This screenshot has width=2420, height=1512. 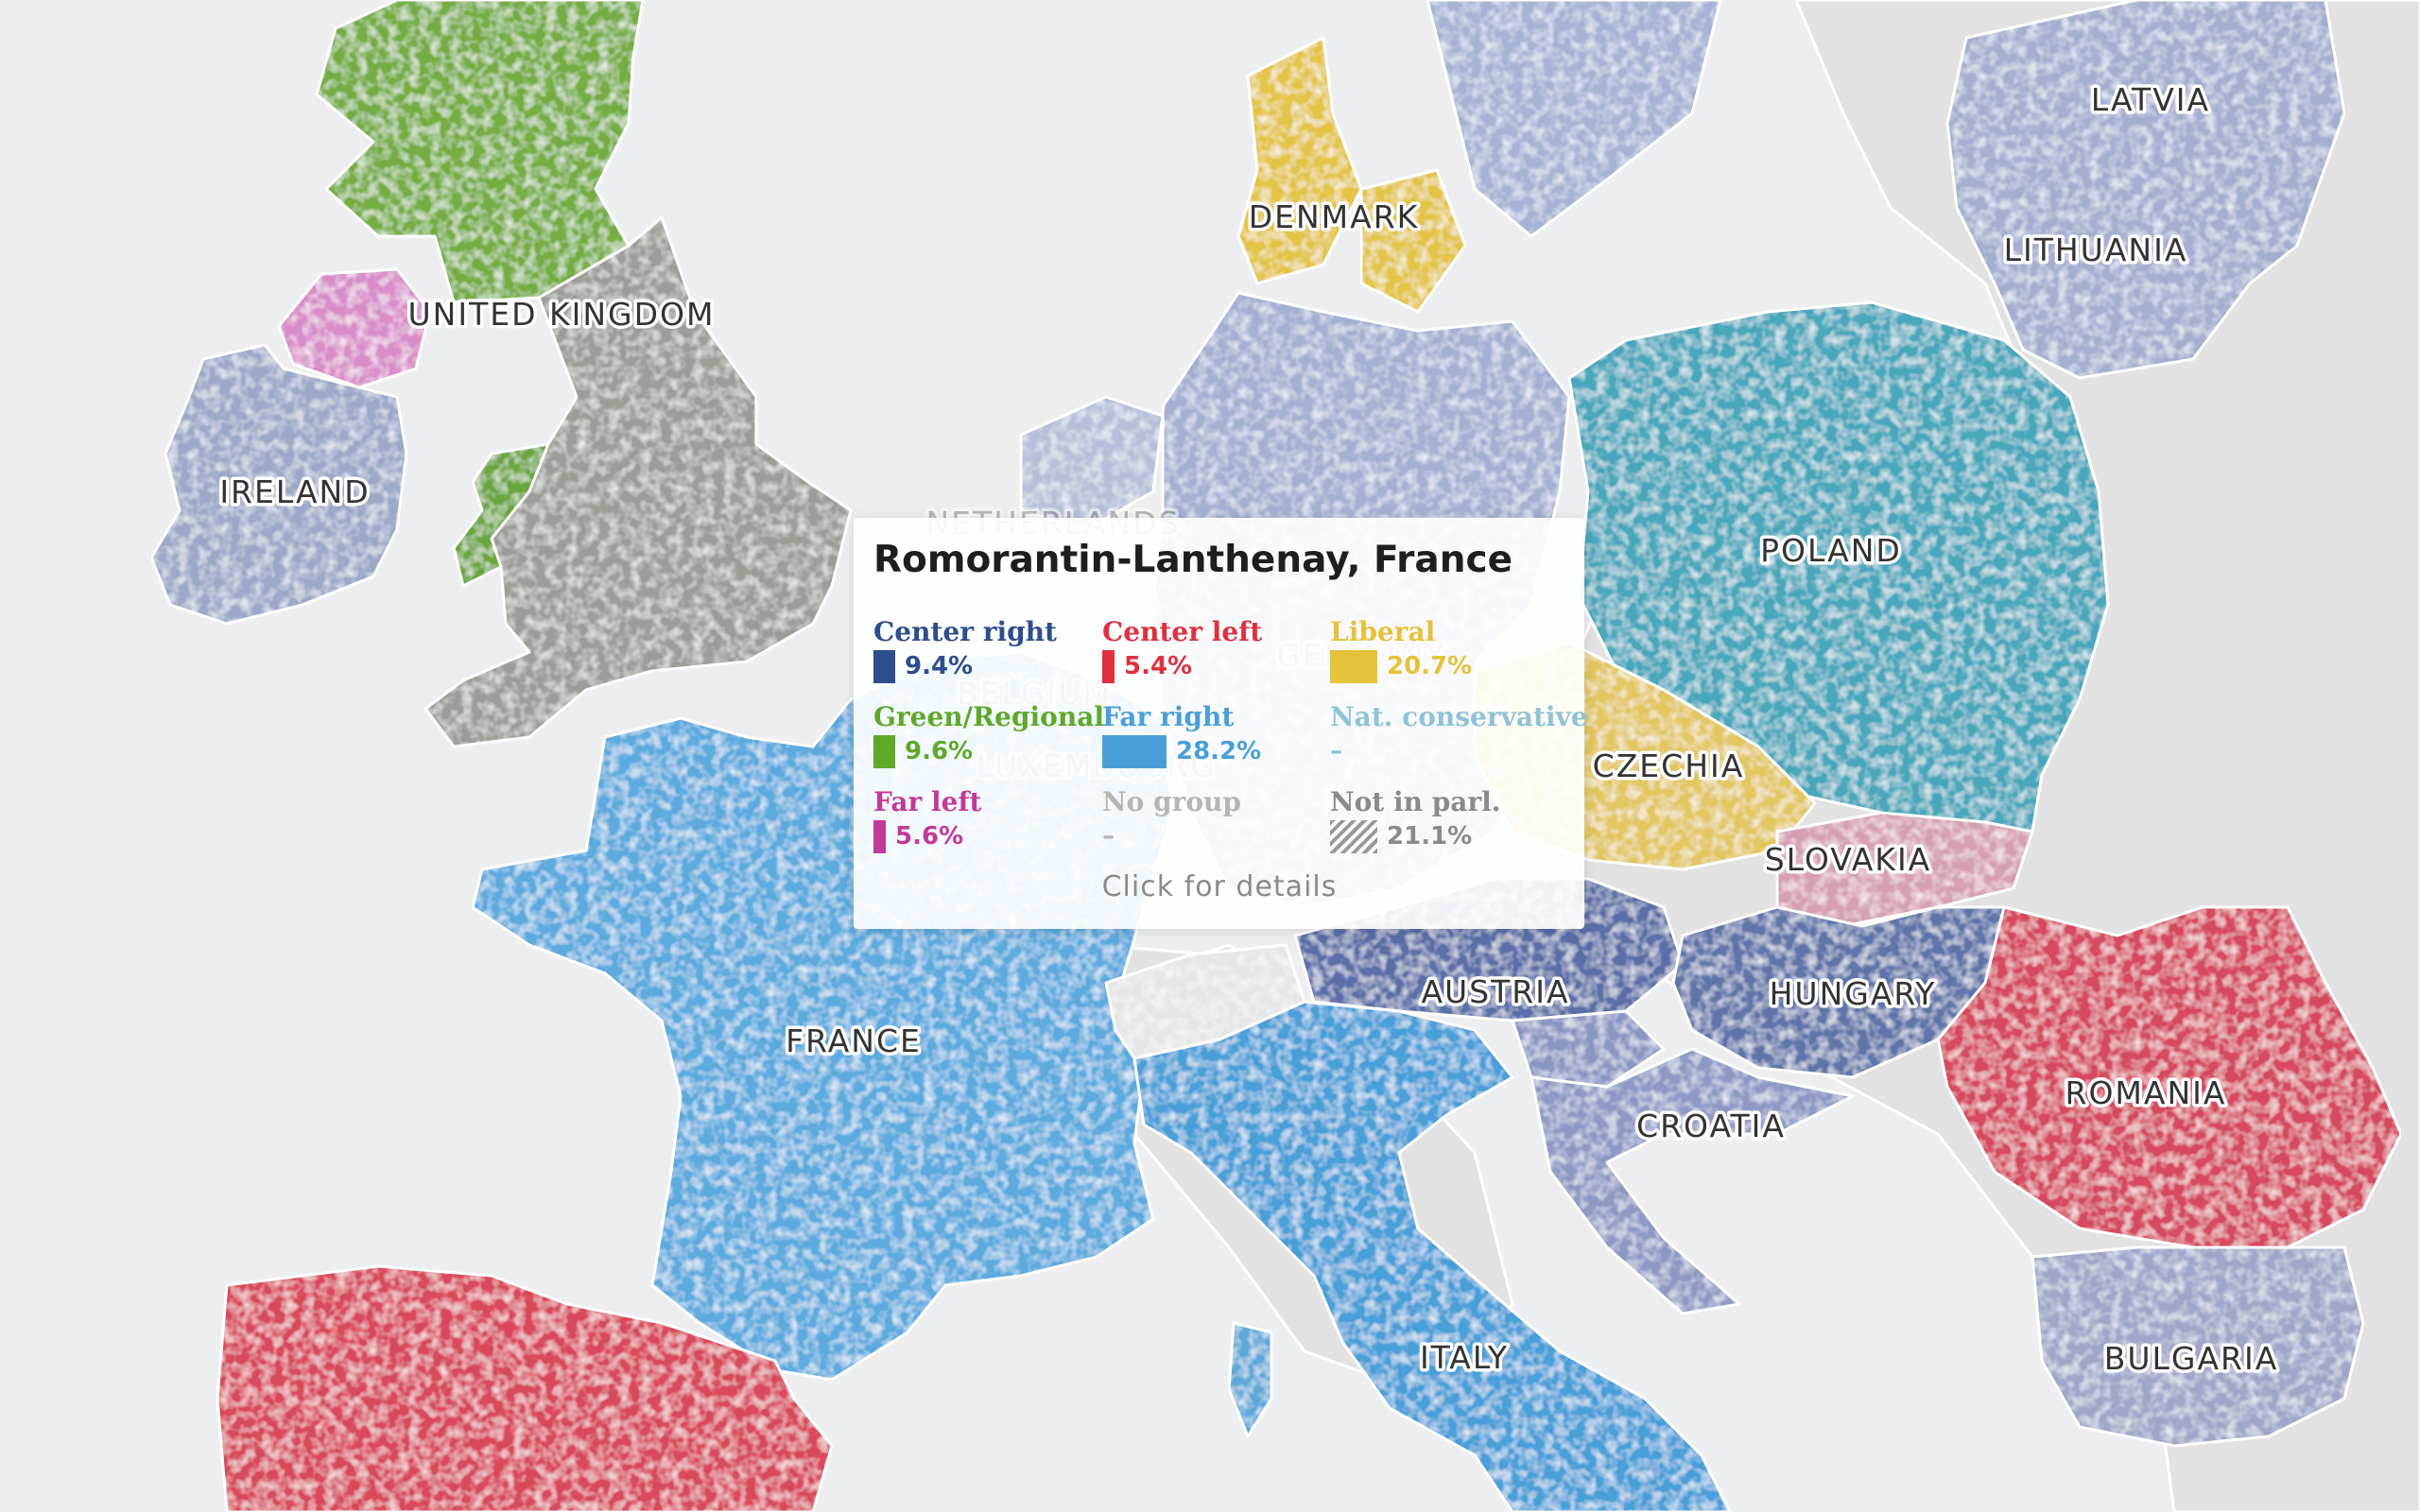 I want to click on region-ireland, so click(x=278, y=484).